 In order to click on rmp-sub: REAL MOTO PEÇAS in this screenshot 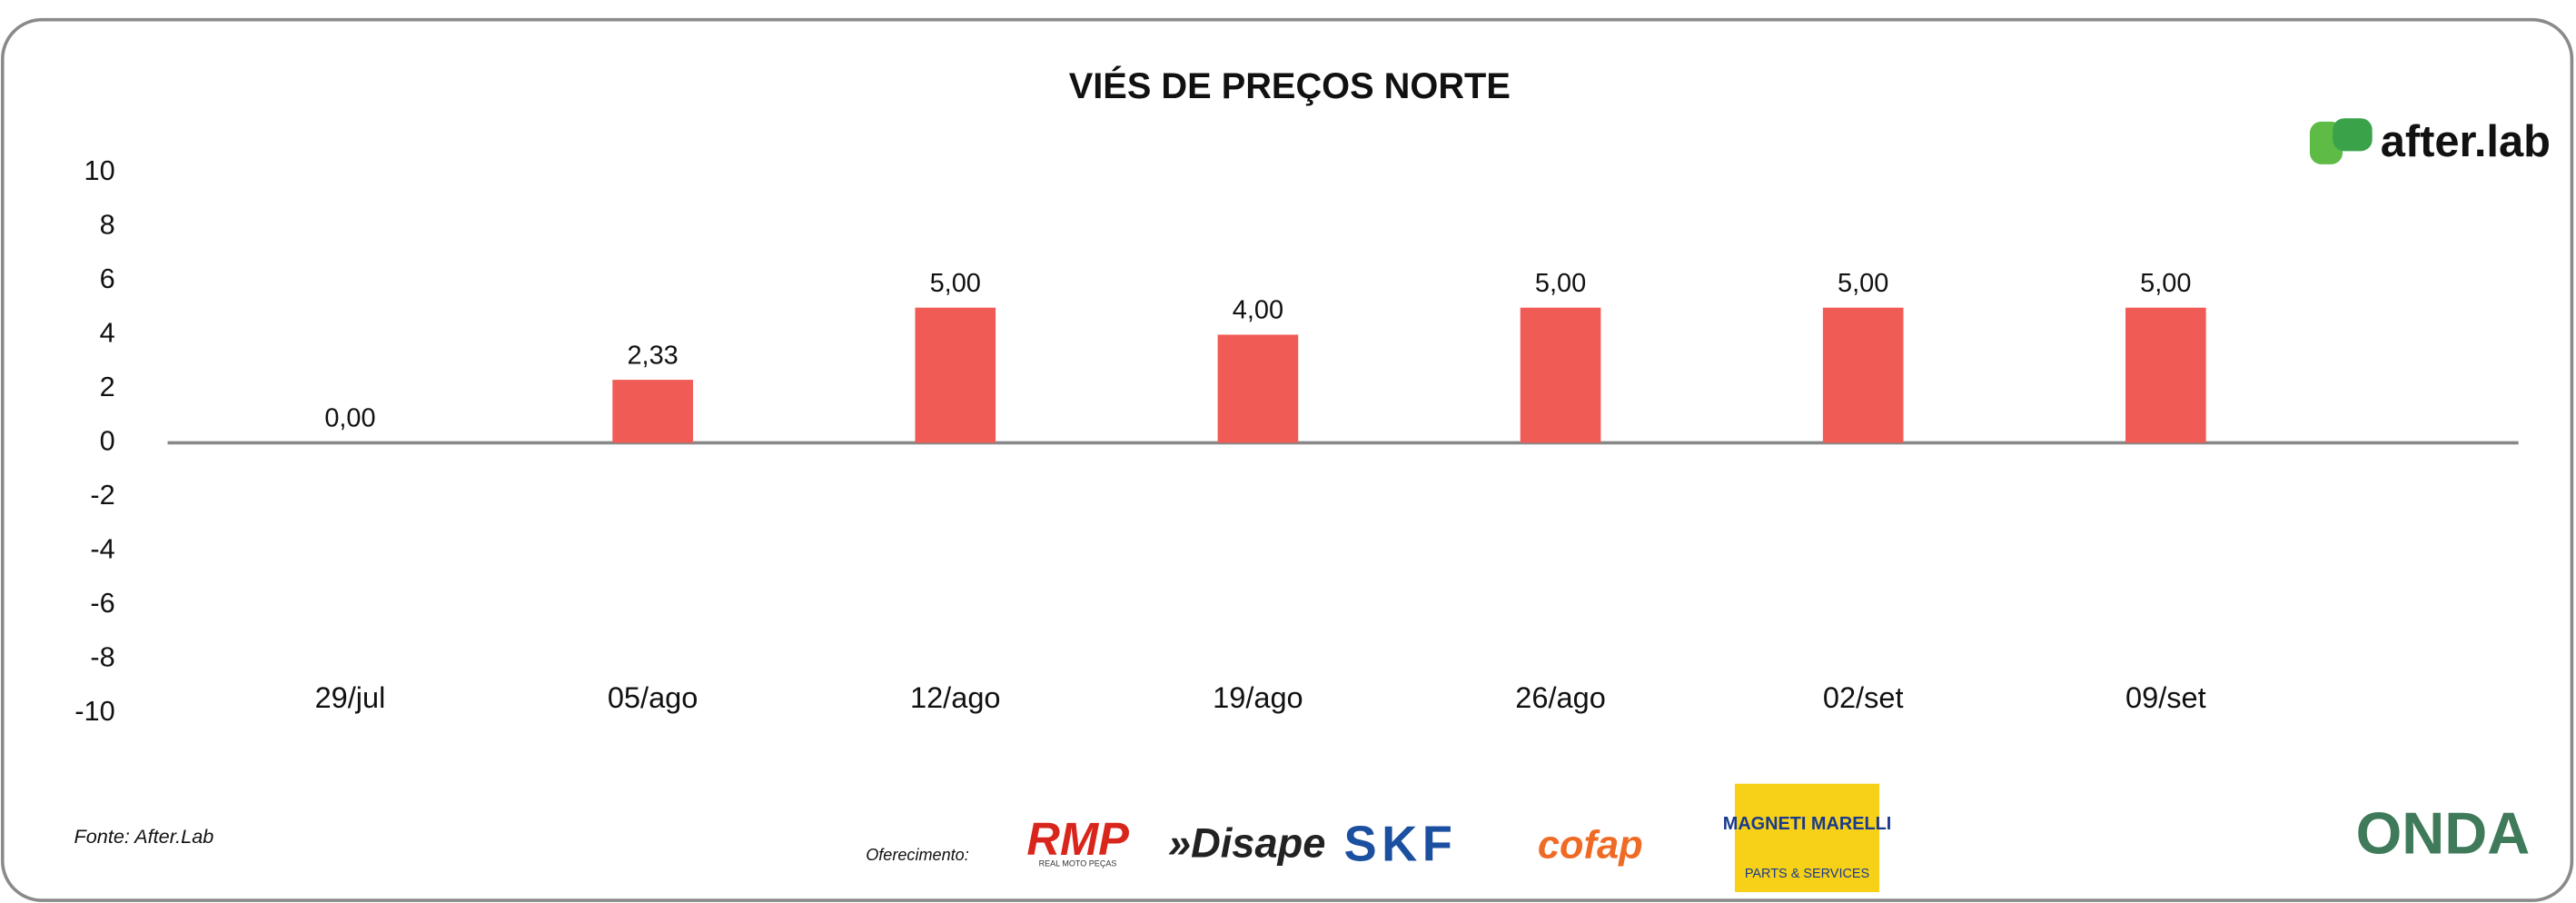, I will do `click(1078, 863)`.